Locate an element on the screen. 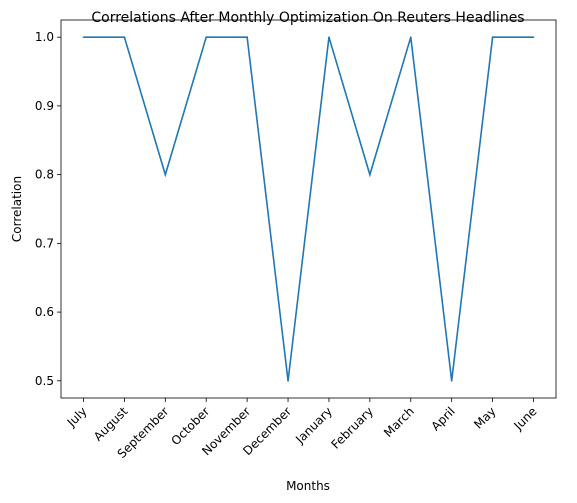  x-axis-label: Months is located at coordinates (308, 486).